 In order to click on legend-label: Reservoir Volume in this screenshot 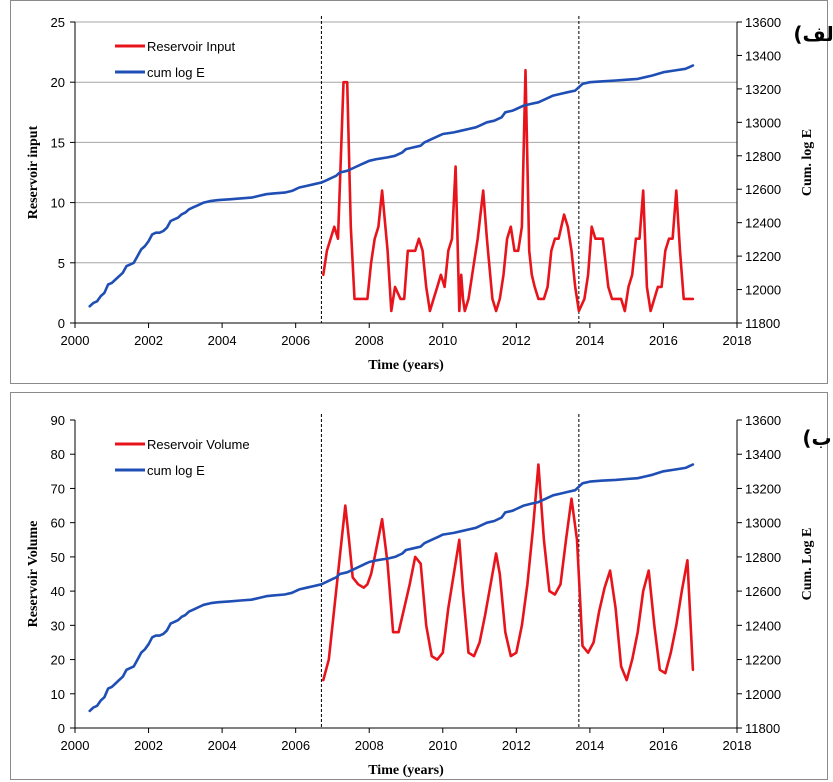, I will do `click(198, 444)`.